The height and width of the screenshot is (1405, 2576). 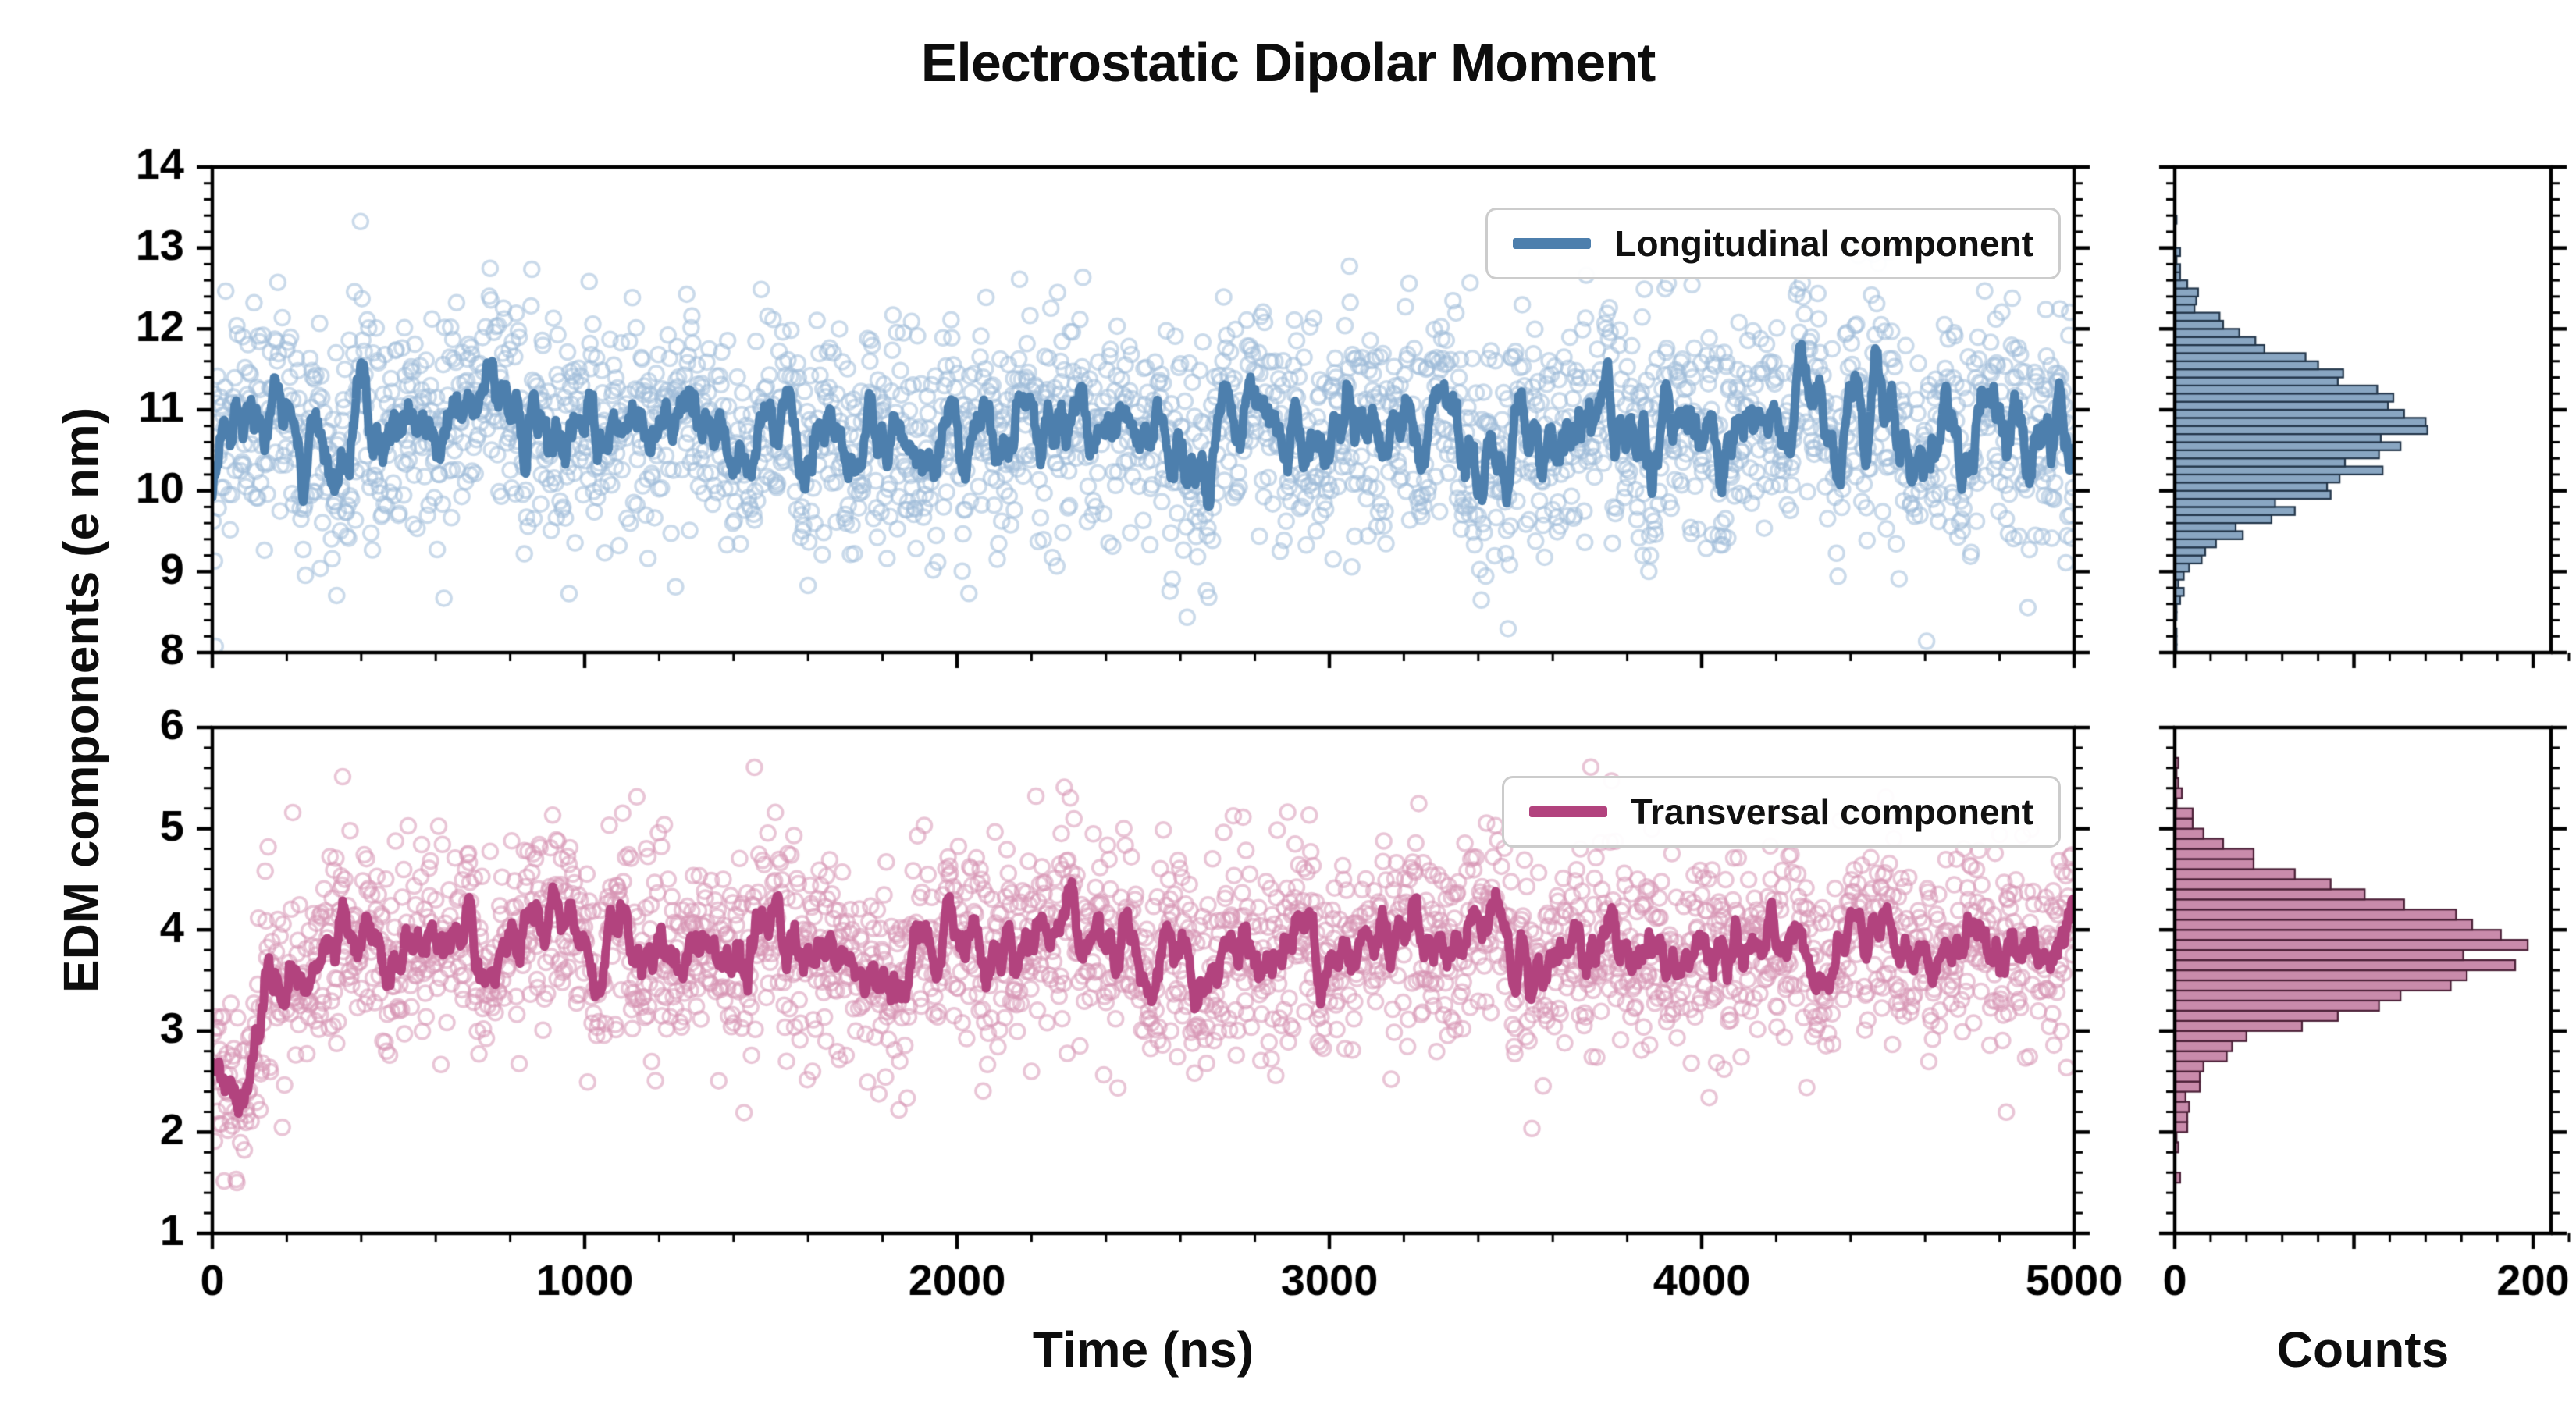 I want to click on legend-line-swatch-longitudinal, so click(x=1552, y=243).